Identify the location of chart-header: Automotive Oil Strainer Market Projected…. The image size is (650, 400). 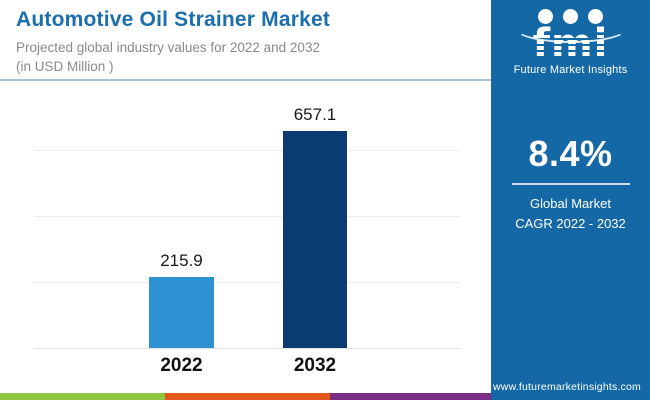
(246, 42).